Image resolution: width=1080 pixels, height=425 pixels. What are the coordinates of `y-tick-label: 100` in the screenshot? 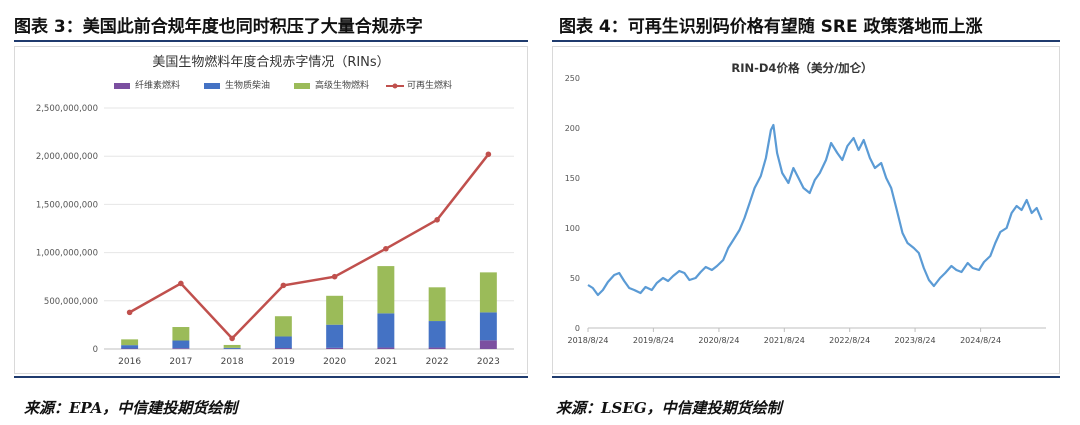 It's located at (572, 228).